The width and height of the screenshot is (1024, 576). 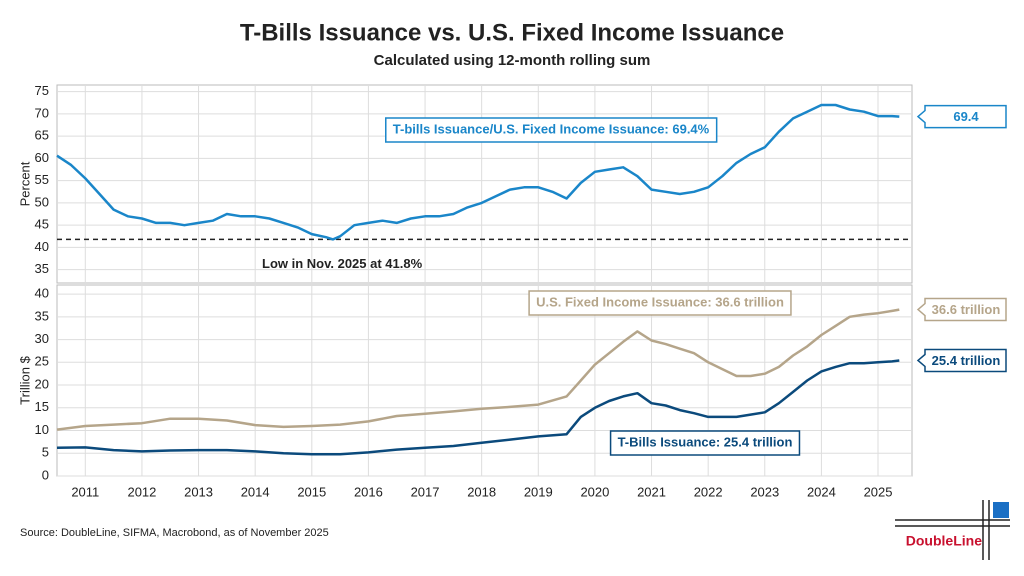 I want to click on brand: DoubleLine, so click(x=944, y=541).